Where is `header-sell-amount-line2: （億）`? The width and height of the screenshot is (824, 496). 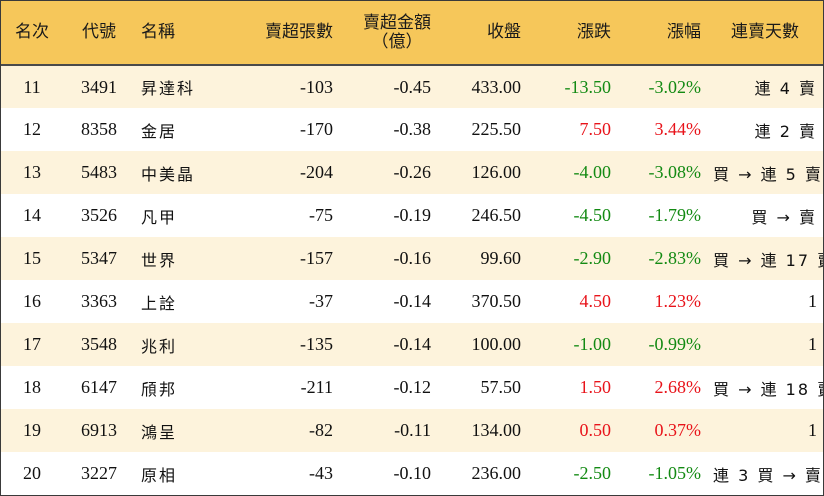
header-sell-amount-line2: （億） is located at coordinates (397, 41).